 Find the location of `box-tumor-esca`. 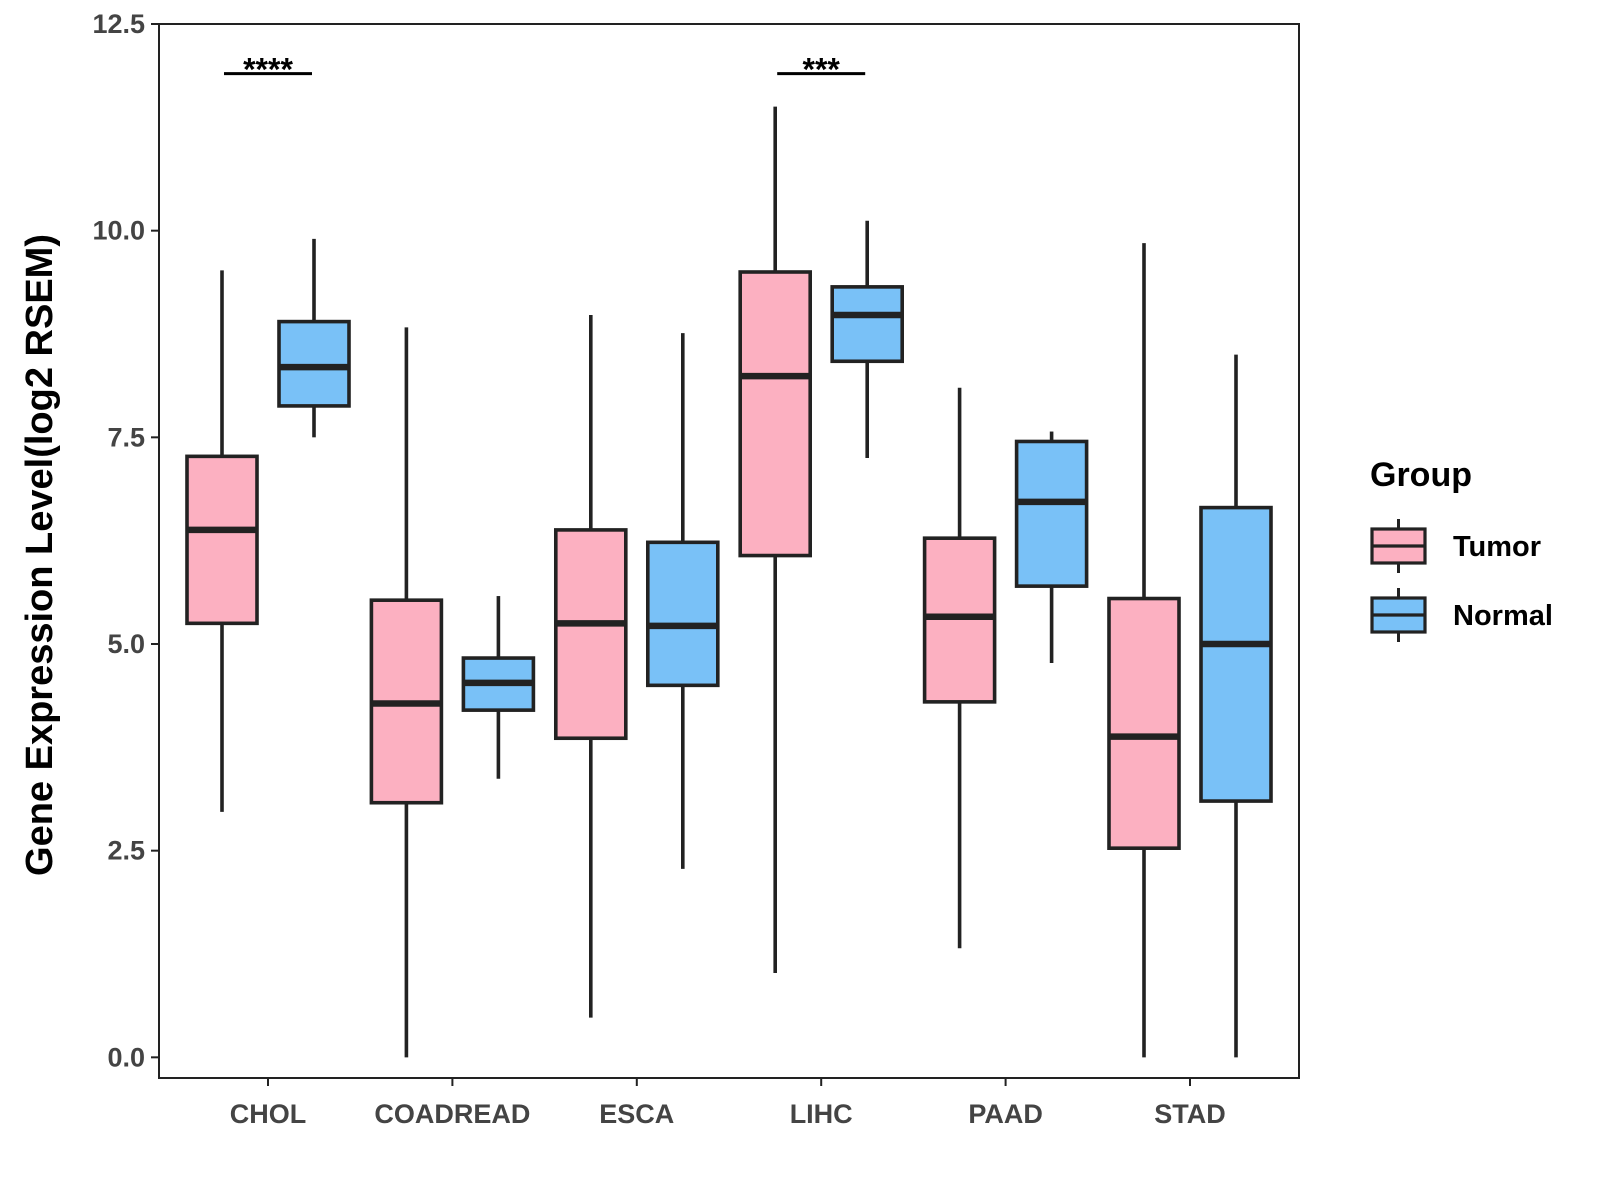

box-tumor-esca is located at coordinates (590, 666).